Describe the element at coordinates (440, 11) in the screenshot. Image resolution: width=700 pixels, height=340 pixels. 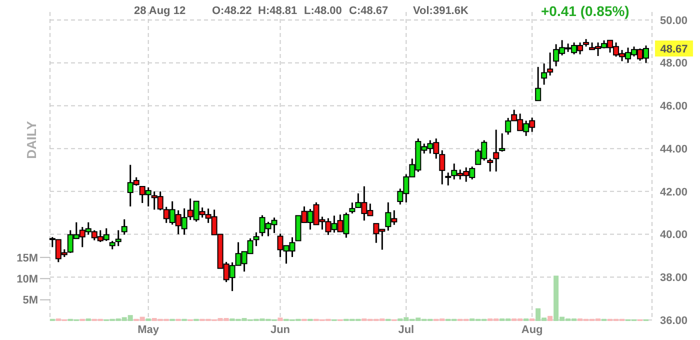
I see `text: Vol:391.6K` at that location.